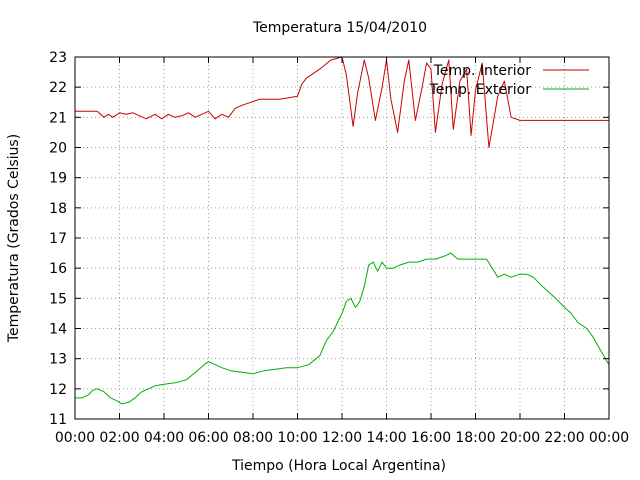 The height and width of the screenshot is (480, 640). Describe the element at coordinates (58, 269) in the screenshot. I see `y-tick-label: 16` at that location.